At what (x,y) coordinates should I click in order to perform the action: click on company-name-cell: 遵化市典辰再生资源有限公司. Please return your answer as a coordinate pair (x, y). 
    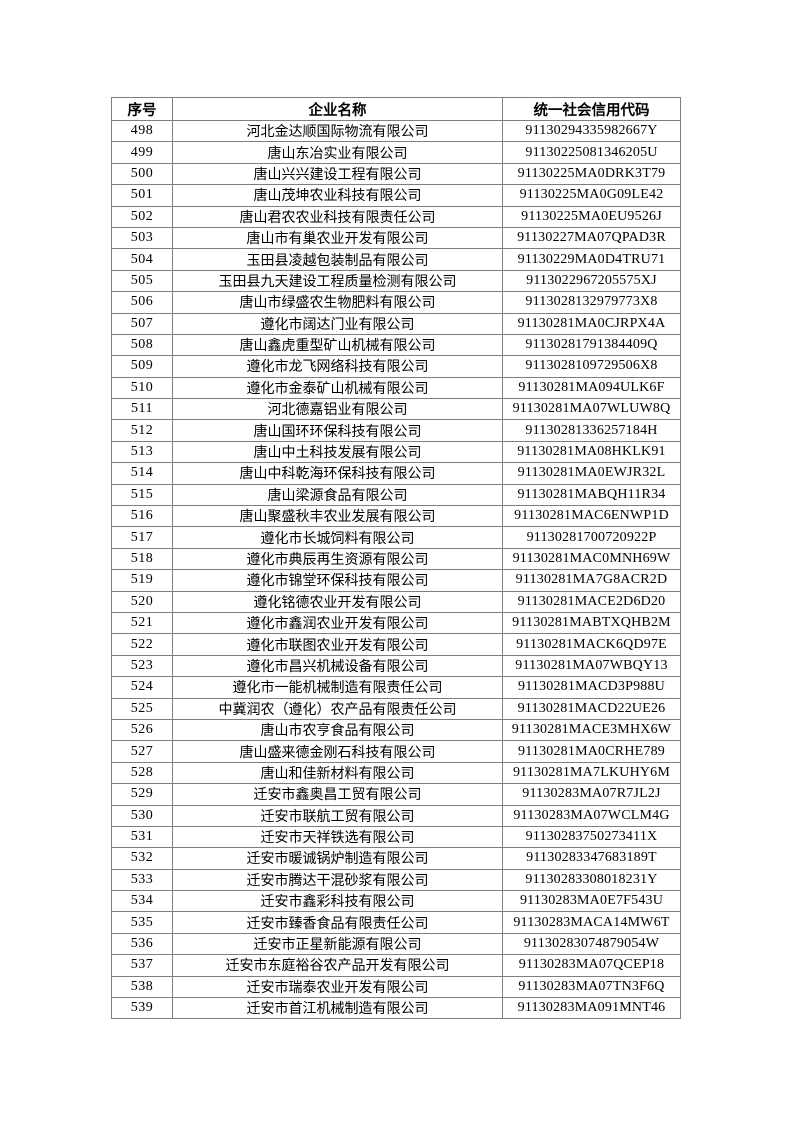
    Looking at the image, I should click on (337, 559).